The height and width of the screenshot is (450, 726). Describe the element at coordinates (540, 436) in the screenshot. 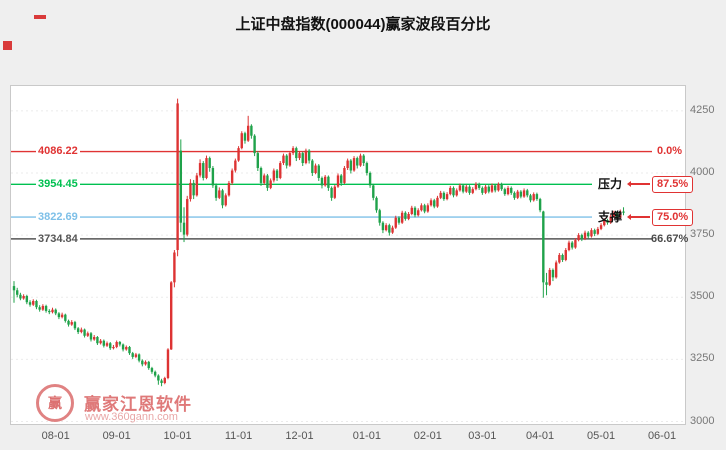

I see `x-axis-label: 04-01` at that location.